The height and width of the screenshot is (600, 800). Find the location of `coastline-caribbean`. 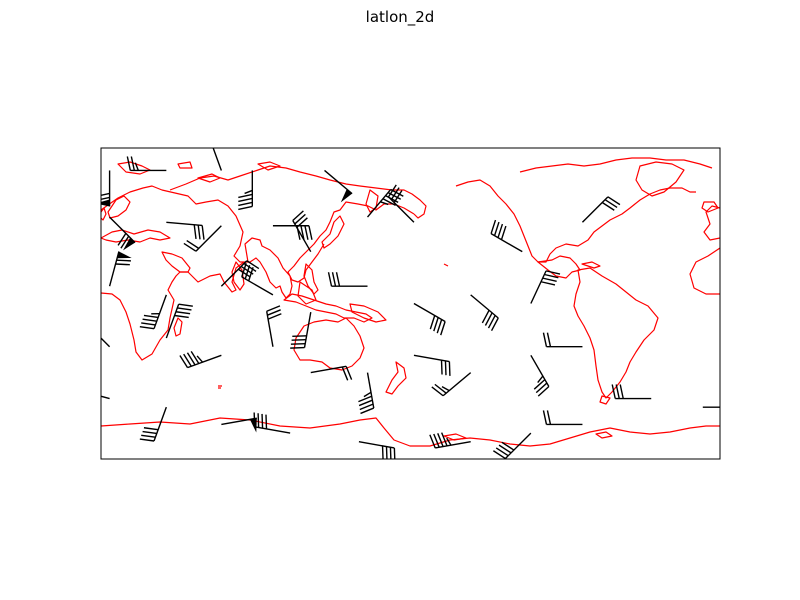

coastline-caribbean is located at coordinates (591, 265).